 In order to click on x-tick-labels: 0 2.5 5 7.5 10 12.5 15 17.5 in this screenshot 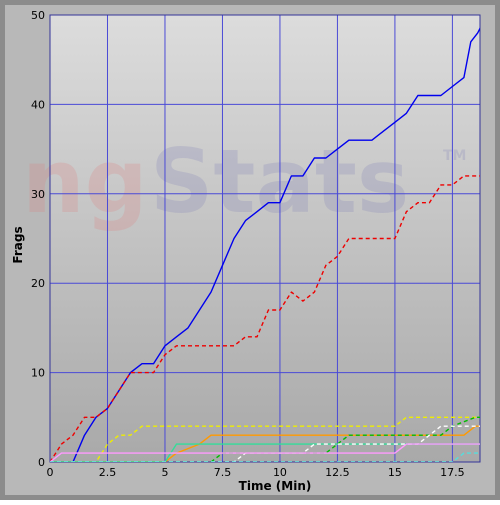, I will do `click(256, 472)`.